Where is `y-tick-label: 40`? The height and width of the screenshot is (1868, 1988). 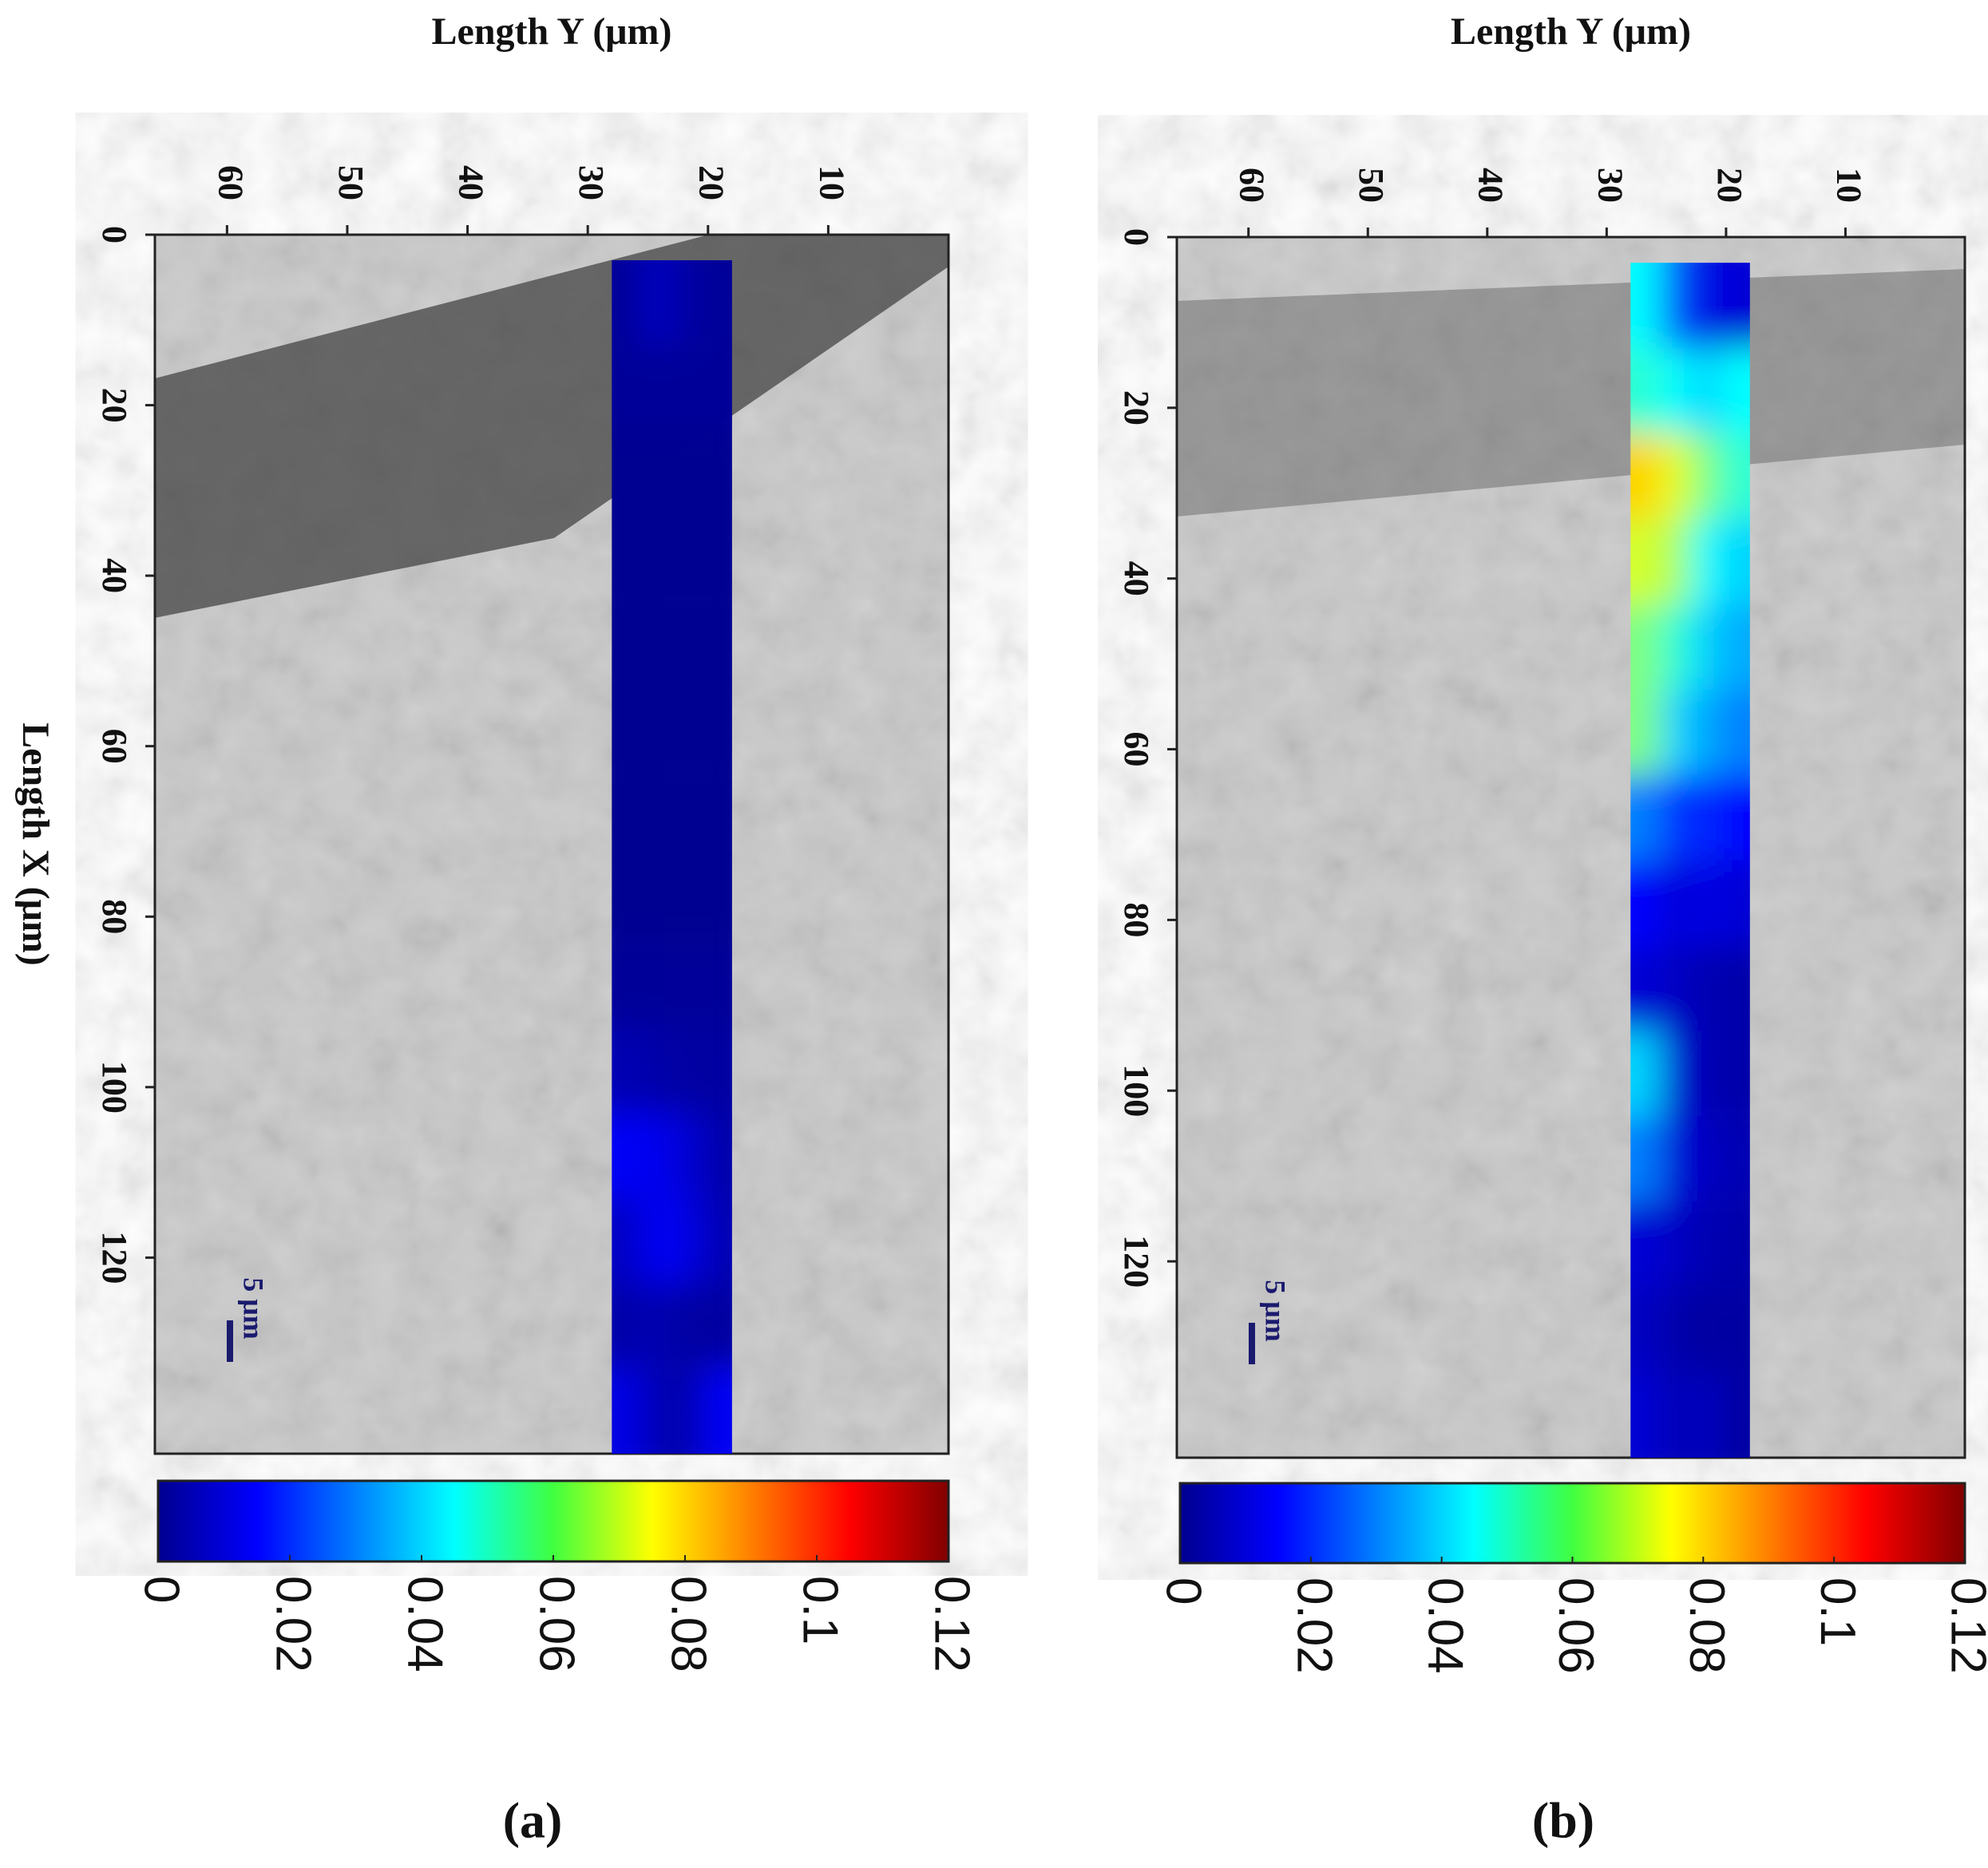
y-tick-label: 40 is located at coordinates (114, 575).